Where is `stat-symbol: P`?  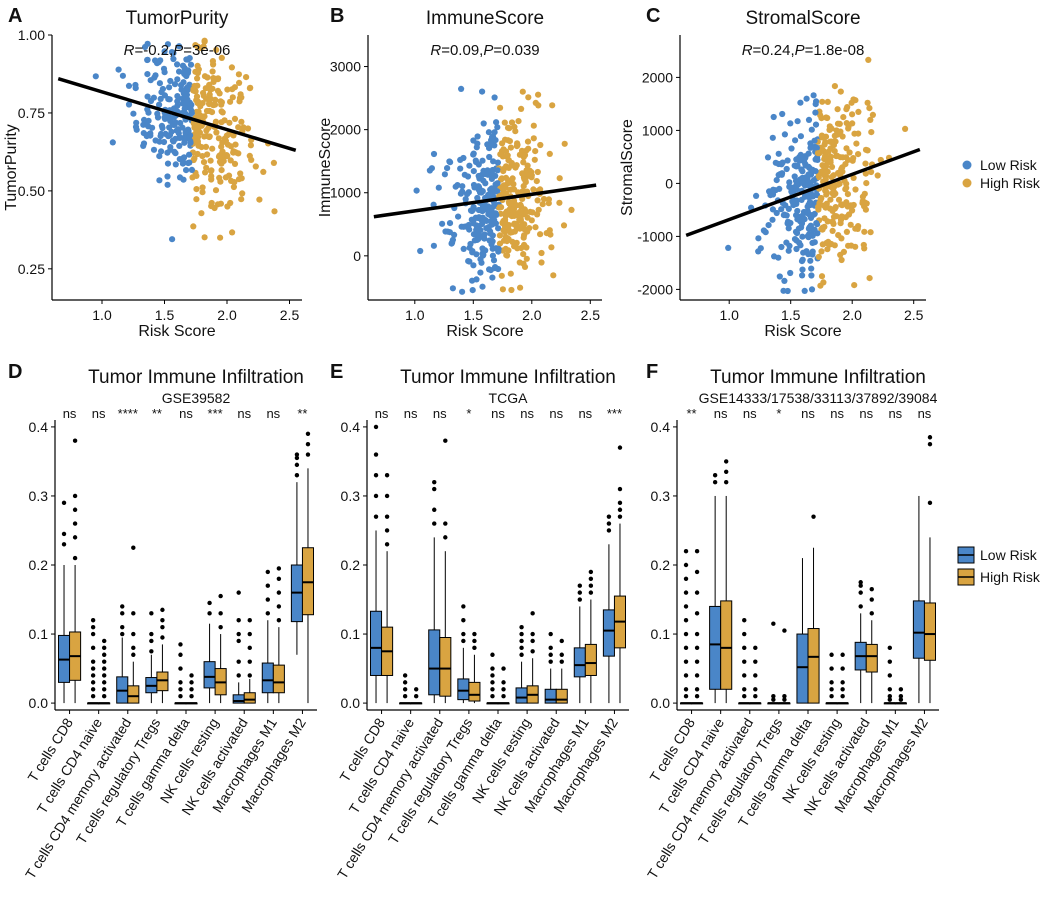 stat-symbol: P is located at coordinates (488, 50).